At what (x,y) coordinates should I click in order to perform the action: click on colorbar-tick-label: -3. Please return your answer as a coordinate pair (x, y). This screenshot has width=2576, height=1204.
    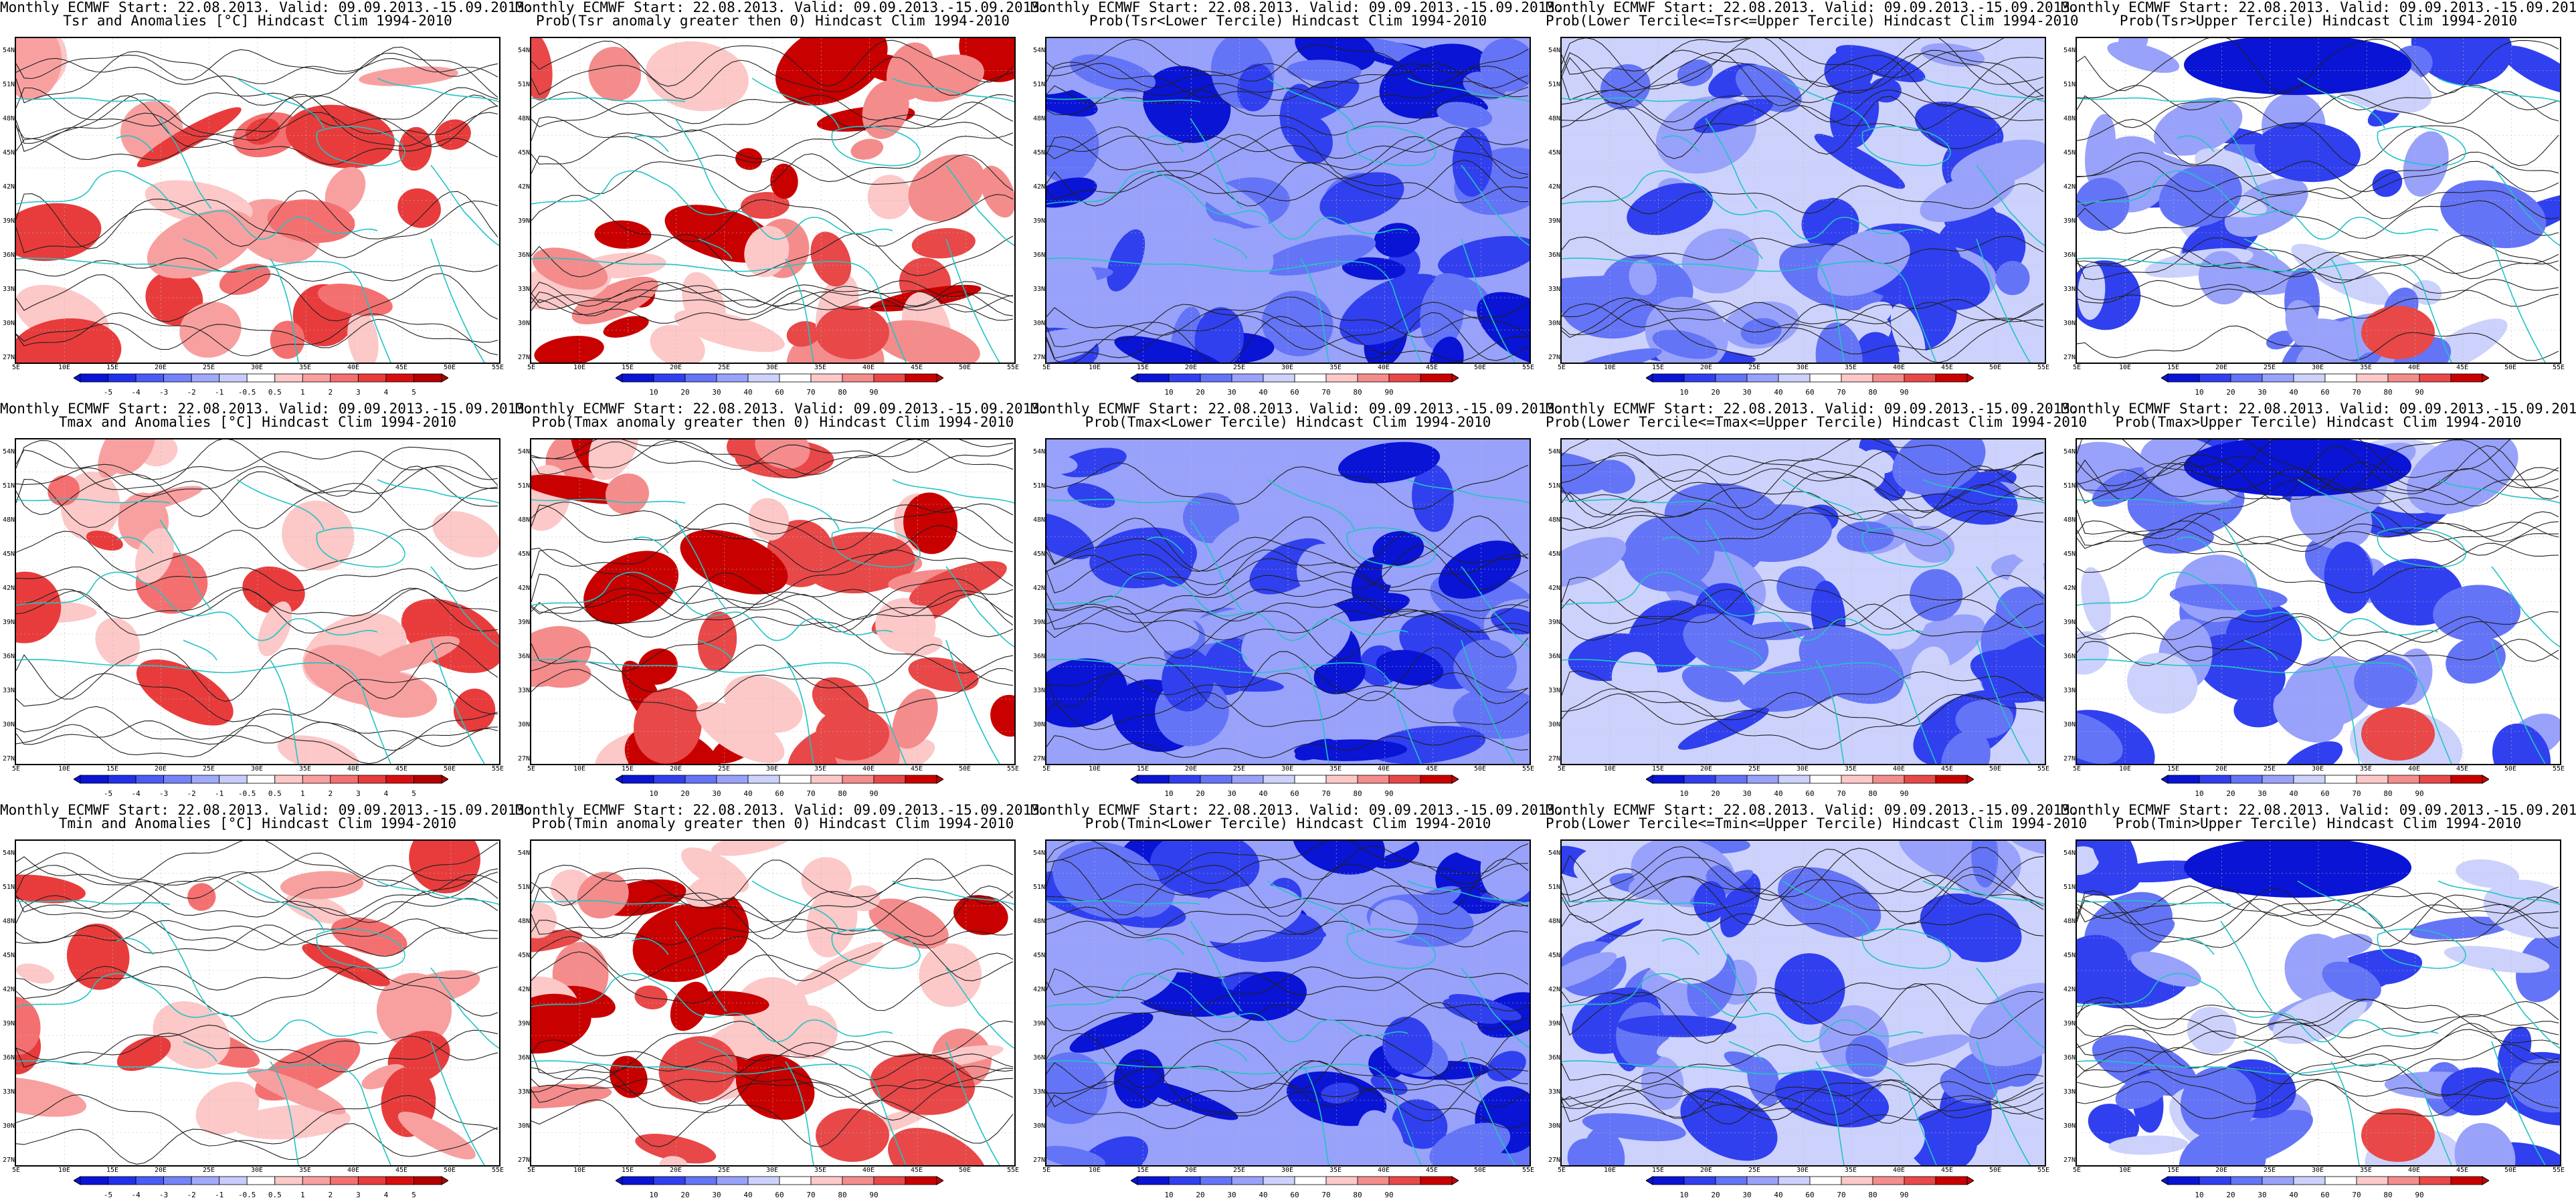
    Looking at the image, I should click on (164, 793).